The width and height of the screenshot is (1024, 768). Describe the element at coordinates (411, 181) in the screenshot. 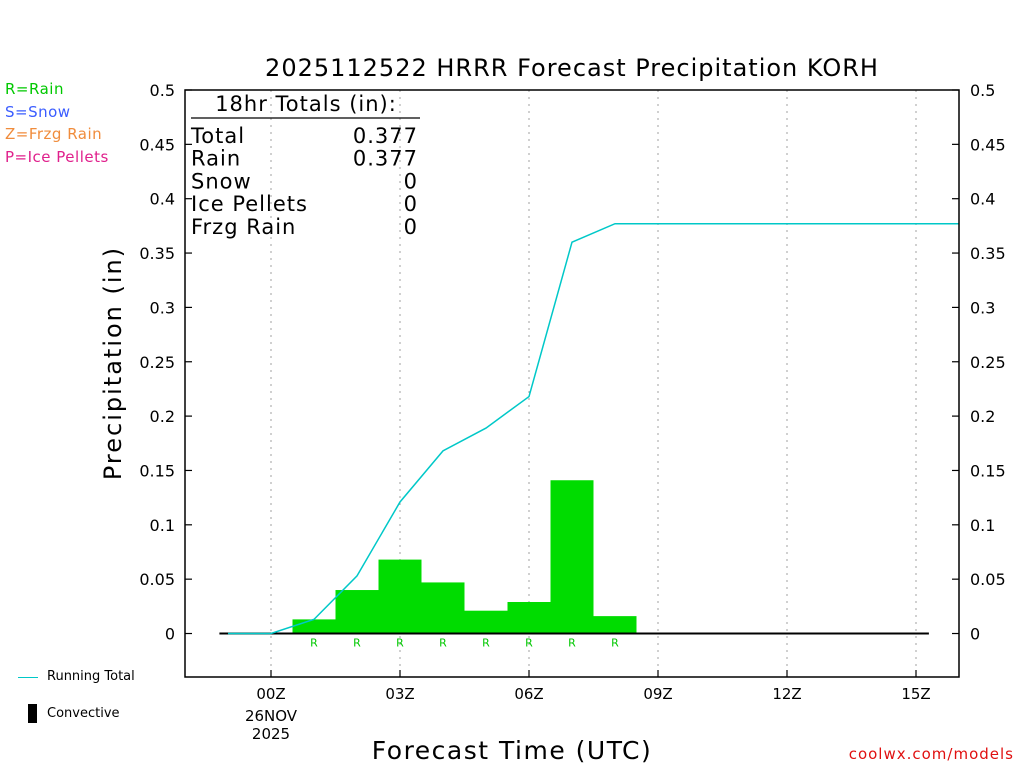

I see `totals-value-snow: 0` at that location.